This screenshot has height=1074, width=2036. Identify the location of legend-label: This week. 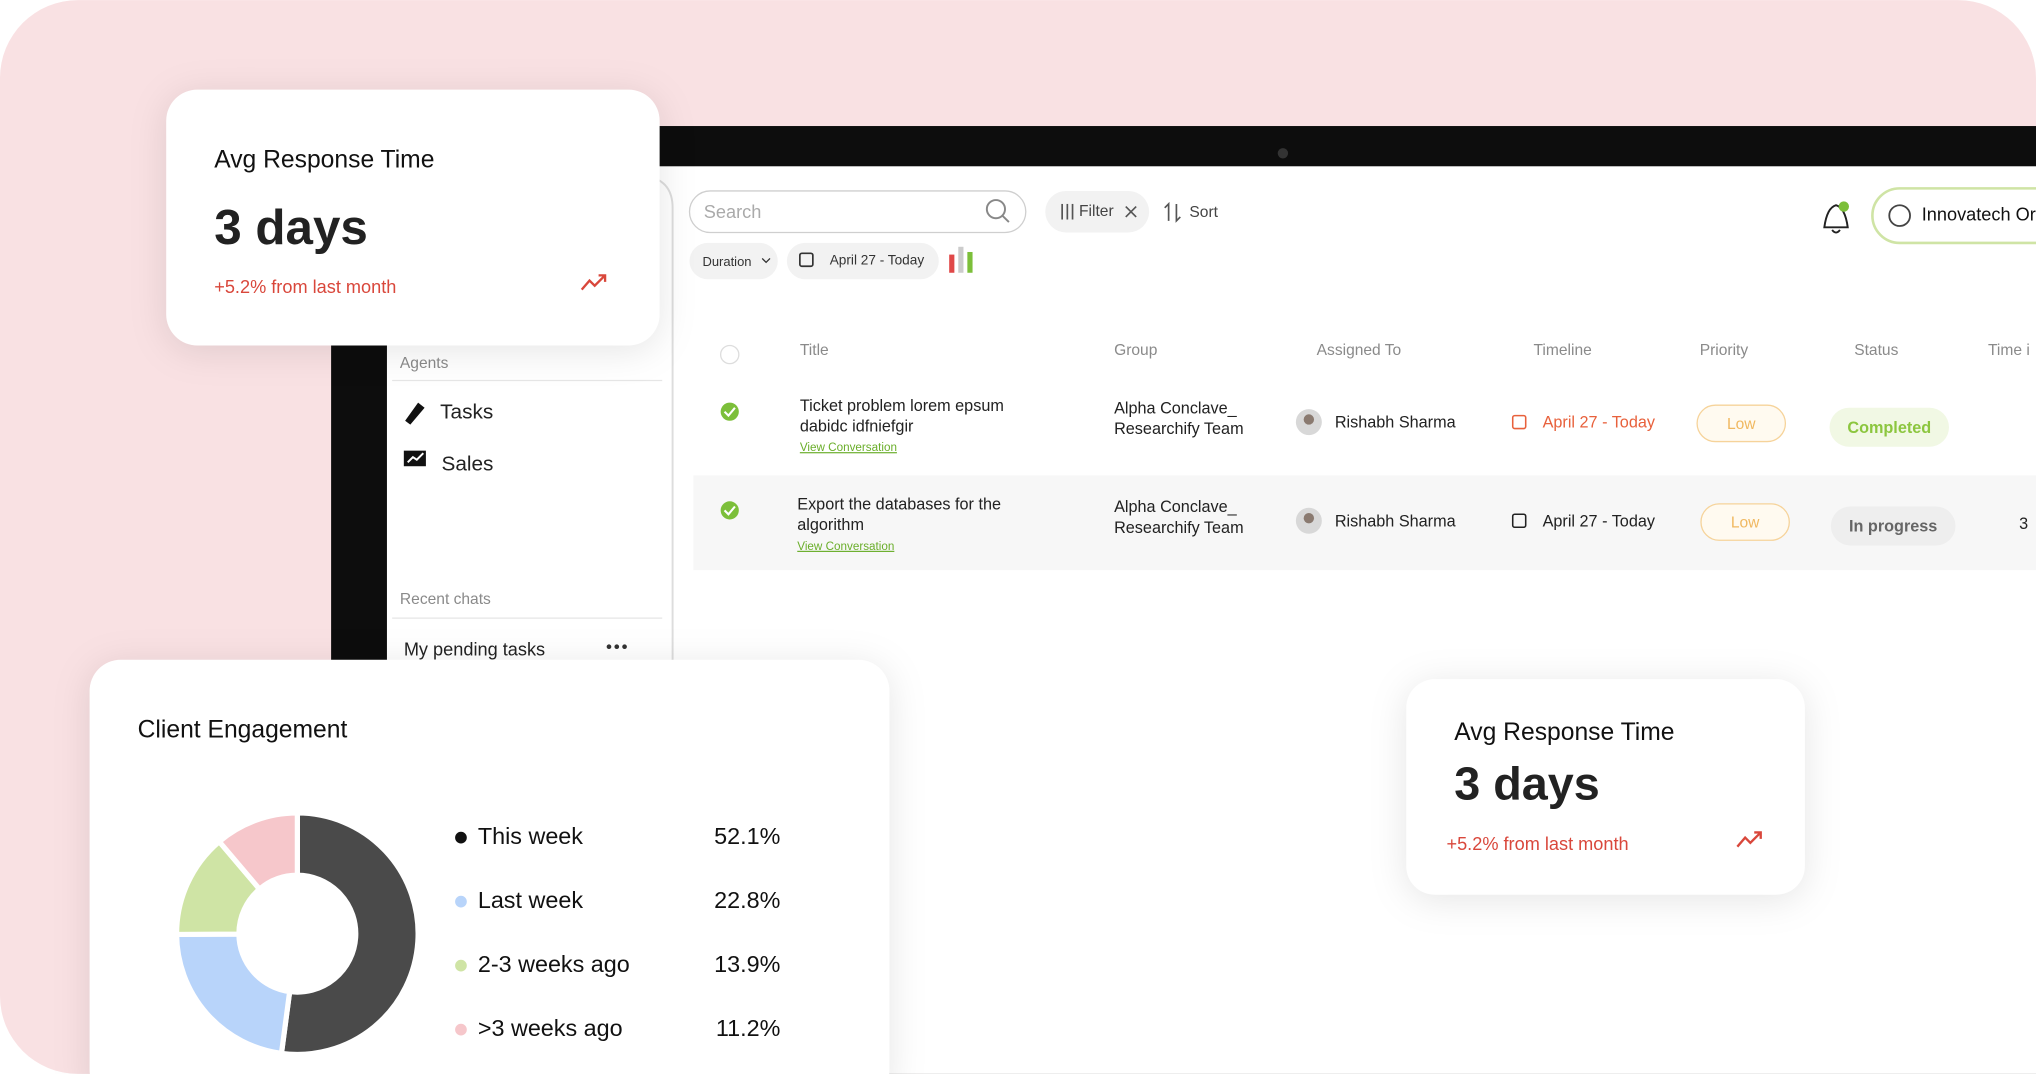
(530, 836).